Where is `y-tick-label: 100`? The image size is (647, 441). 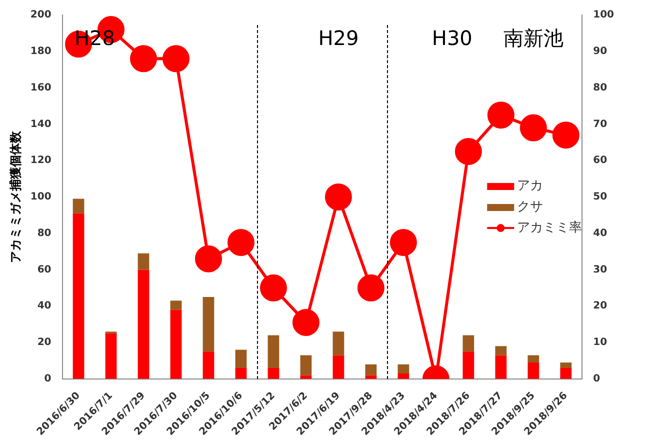
y-tick-label: 100 is located at coordinates (41, 197).